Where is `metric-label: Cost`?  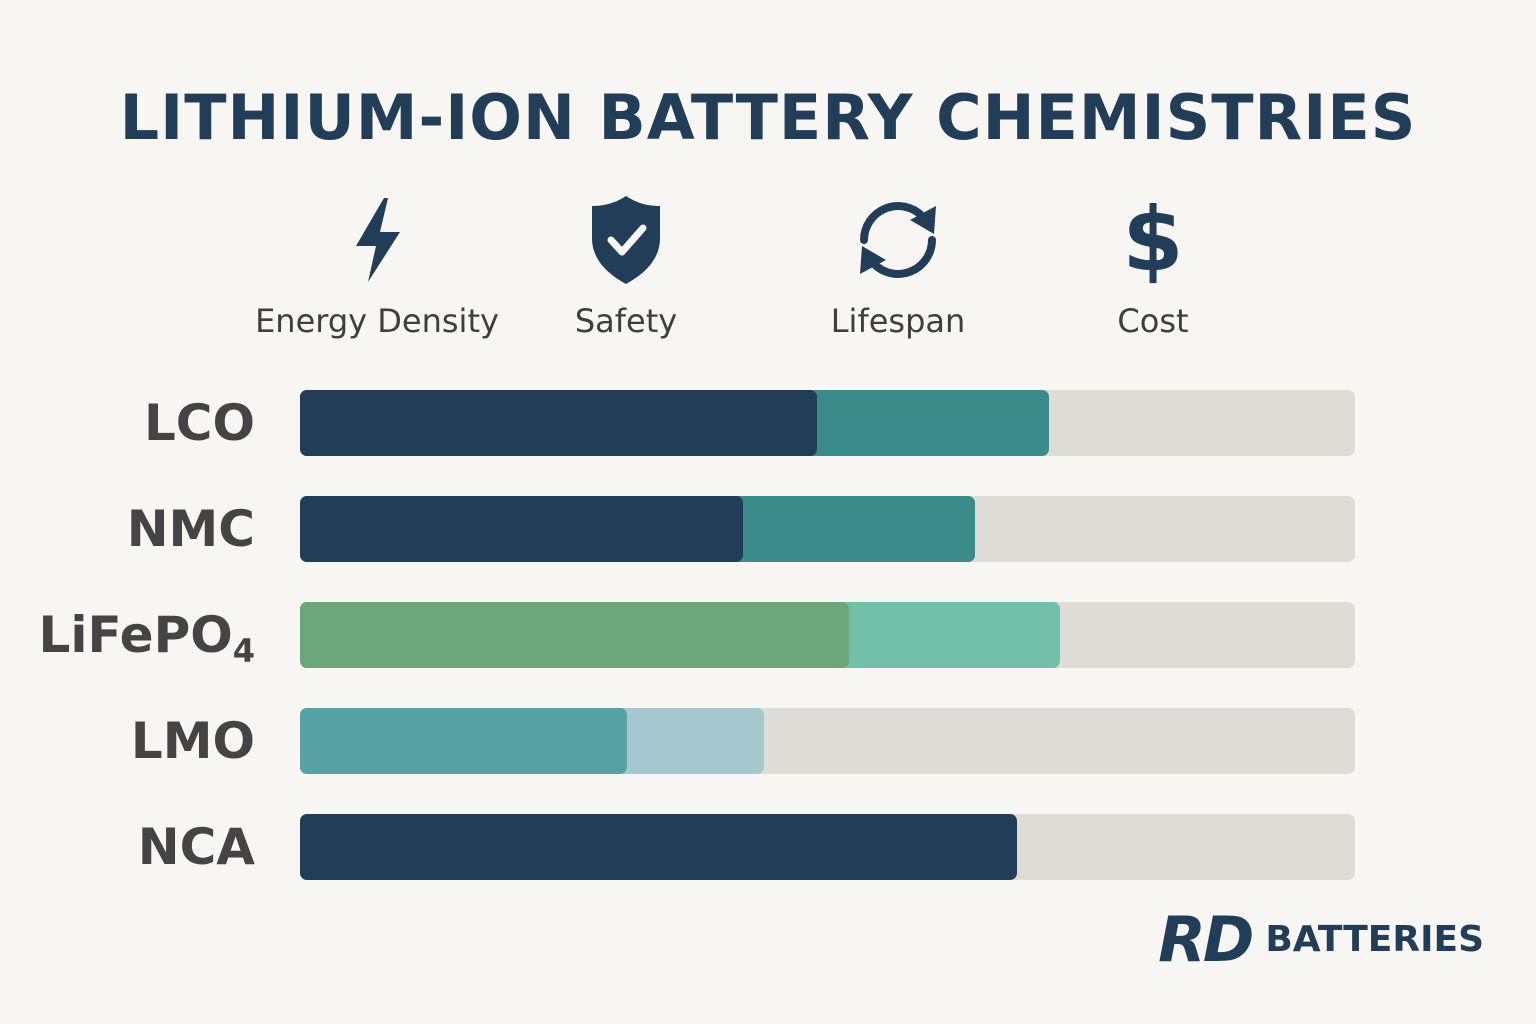 metric-label: Cost is located at coordinates (1153, 321).